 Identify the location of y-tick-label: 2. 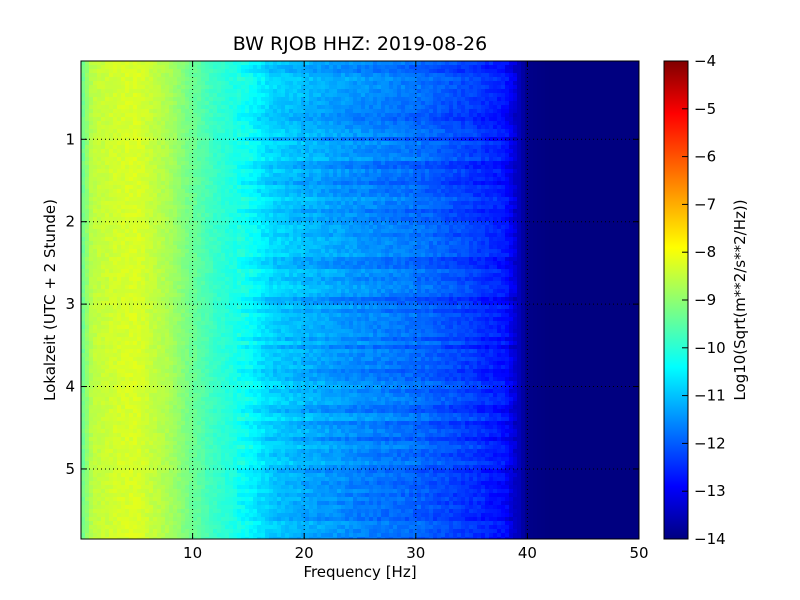
(70, 222).